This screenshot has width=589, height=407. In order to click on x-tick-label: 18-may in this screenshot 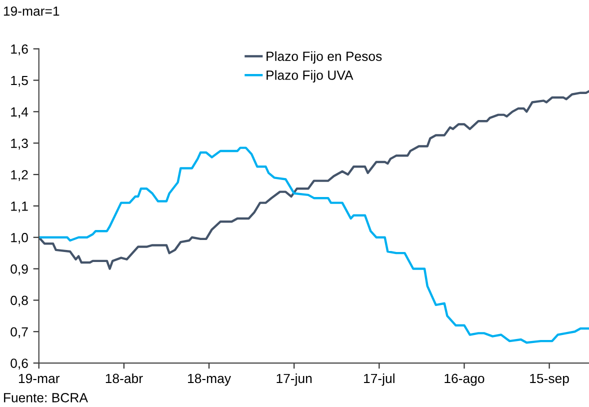, I will do `click(209, 380)`.